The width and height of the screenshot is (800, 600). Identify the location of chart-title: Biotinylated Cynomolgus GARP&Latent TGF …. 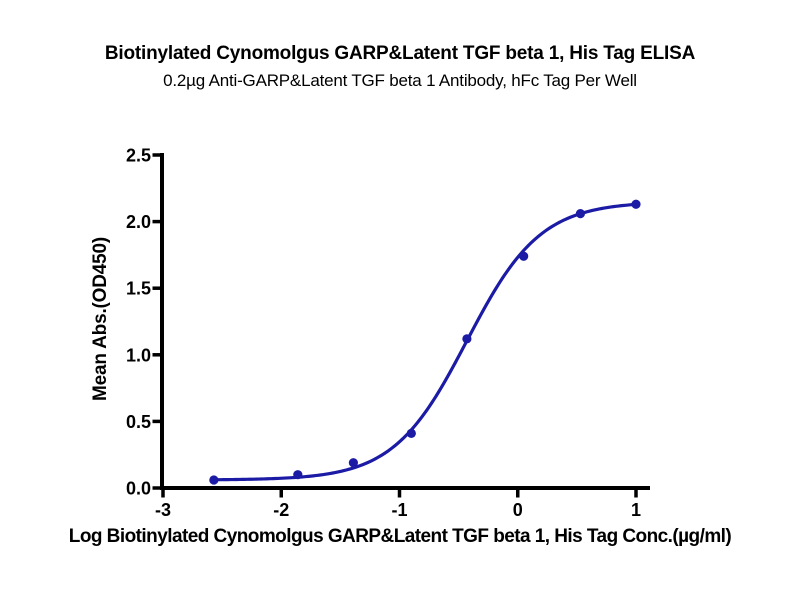
(400, 53).